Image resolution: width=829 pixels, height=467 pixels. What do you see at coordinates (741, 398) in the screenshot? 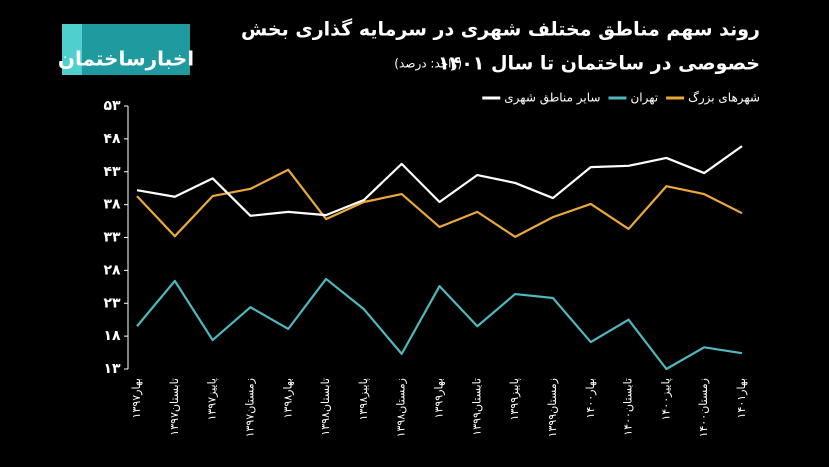
I see `x-tick-label: بهار۱۴۰۱` at bounding box center [741, 398].